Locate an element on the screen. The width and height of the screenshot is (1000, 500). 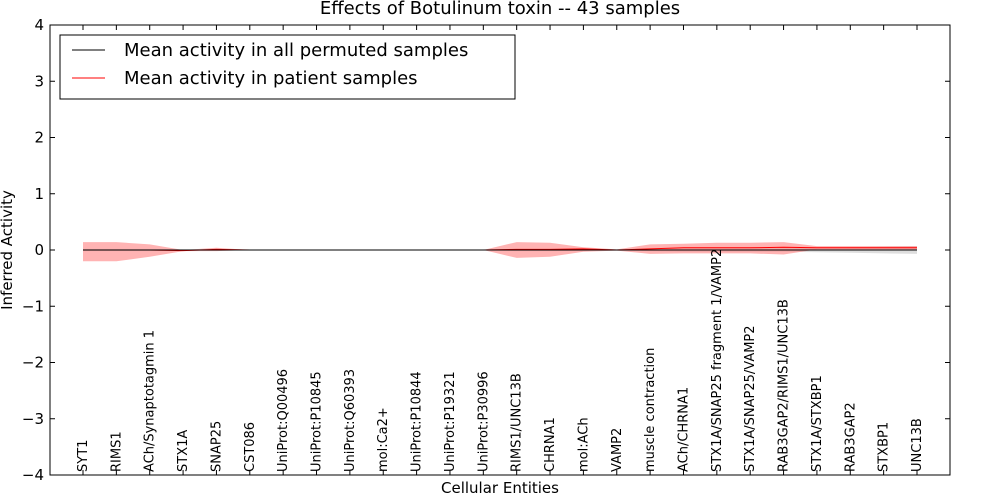
x-tick-label: RAB3GAP2 is located at coordinates (850, 437).